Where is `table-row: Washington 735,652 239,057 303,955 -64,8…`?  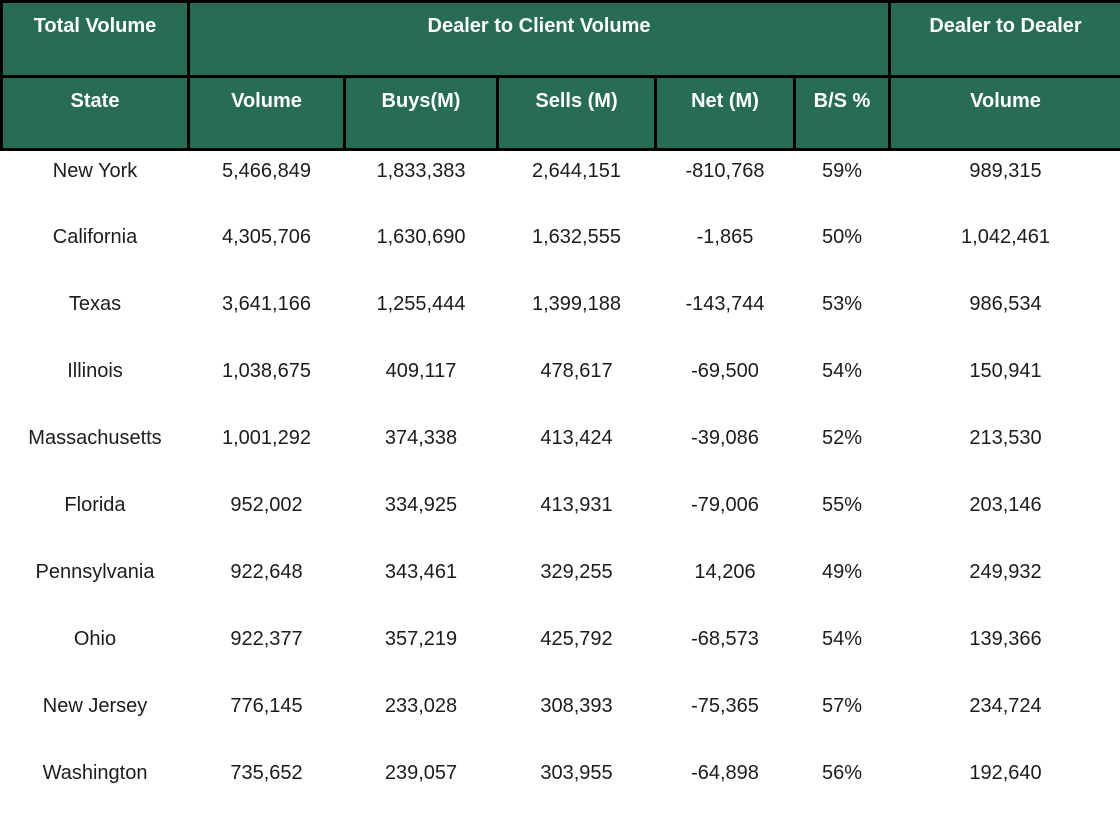 table-row: Washington 735,652 239,057 303,955 -64,8… is located at coordinates (561, 786).